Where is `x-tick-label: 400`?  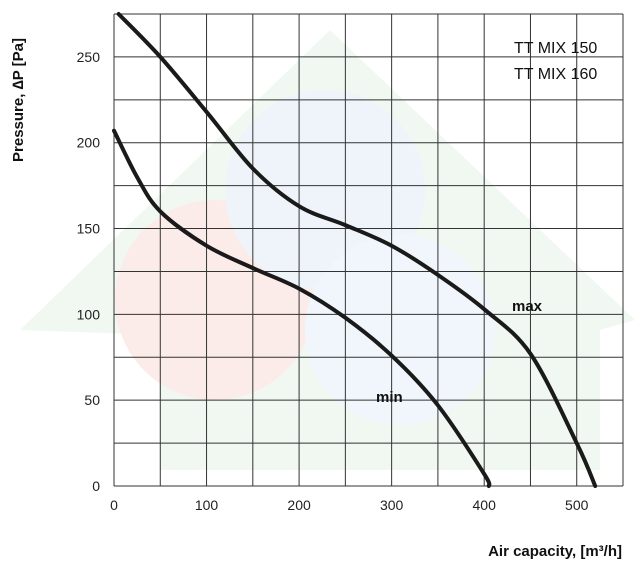 x-tick-label: 400 is located at coordinates (485, 505).